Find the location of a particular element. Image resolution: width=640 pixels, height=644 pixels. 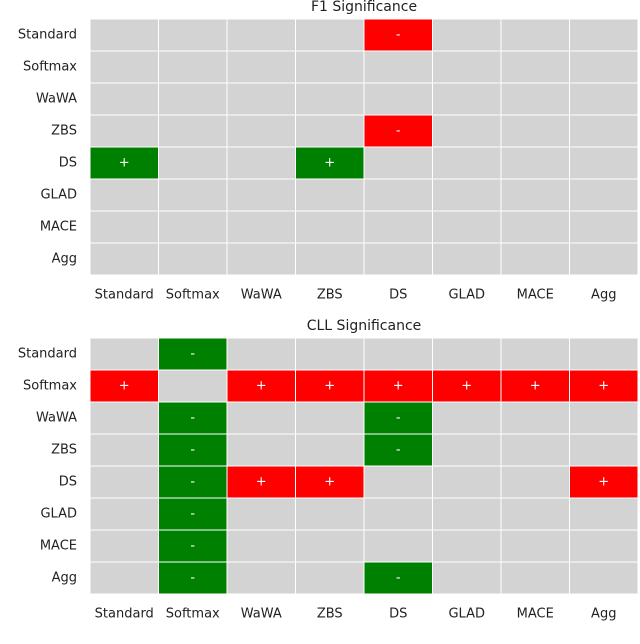

row-label: WaWA is located at coordinates (56, 99).